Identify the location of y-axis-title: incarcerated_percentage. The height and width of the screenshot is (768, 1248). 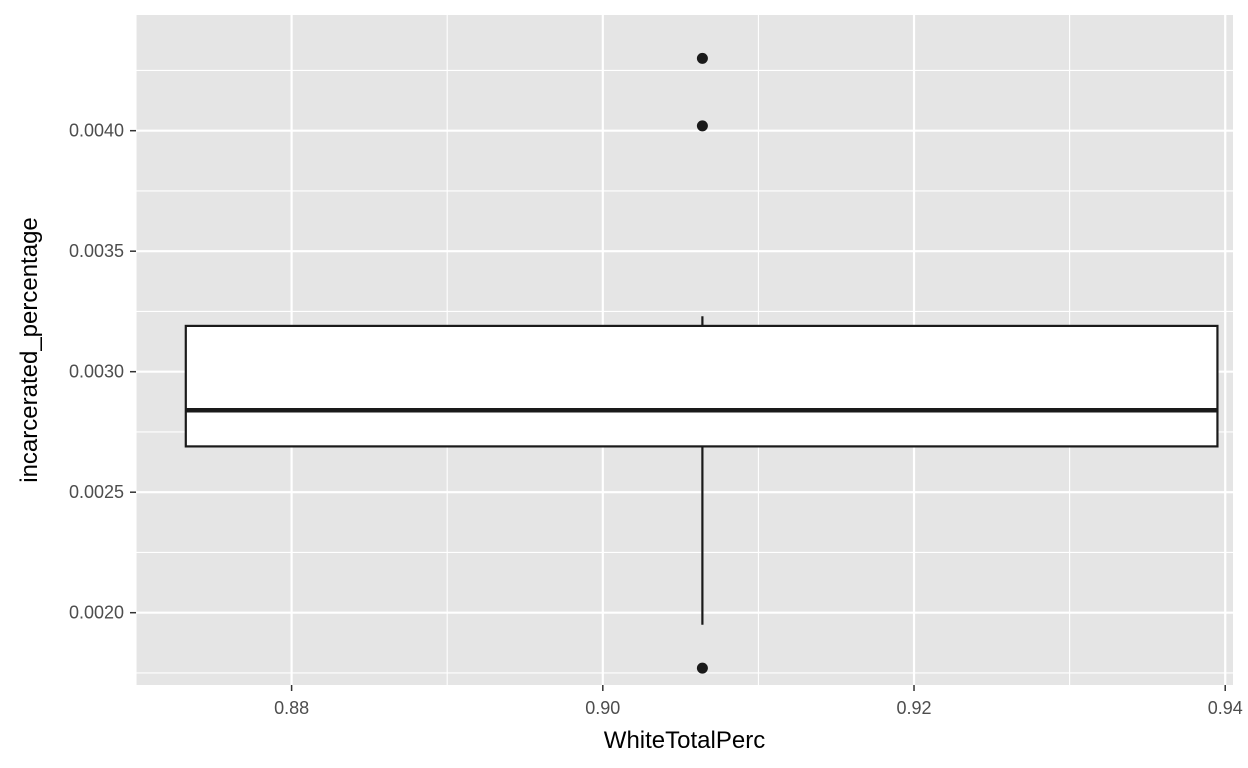
(29, 350).